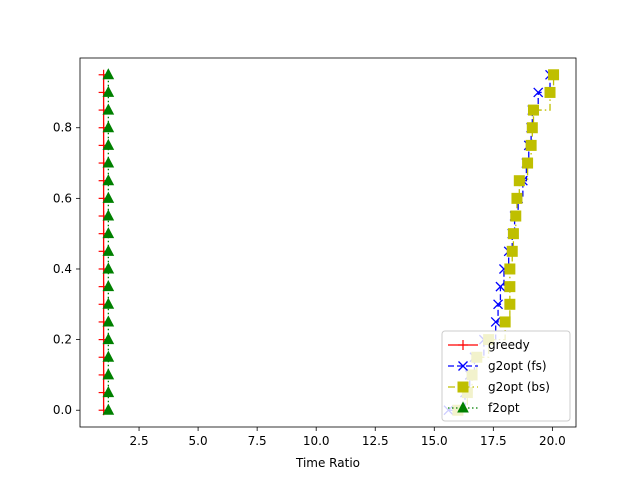 The height and width of the screenshot is (480, 640). Describe the element at coordinates (62, 269) in the screenshot. I see `y-tick-label: 0.4` at that location.